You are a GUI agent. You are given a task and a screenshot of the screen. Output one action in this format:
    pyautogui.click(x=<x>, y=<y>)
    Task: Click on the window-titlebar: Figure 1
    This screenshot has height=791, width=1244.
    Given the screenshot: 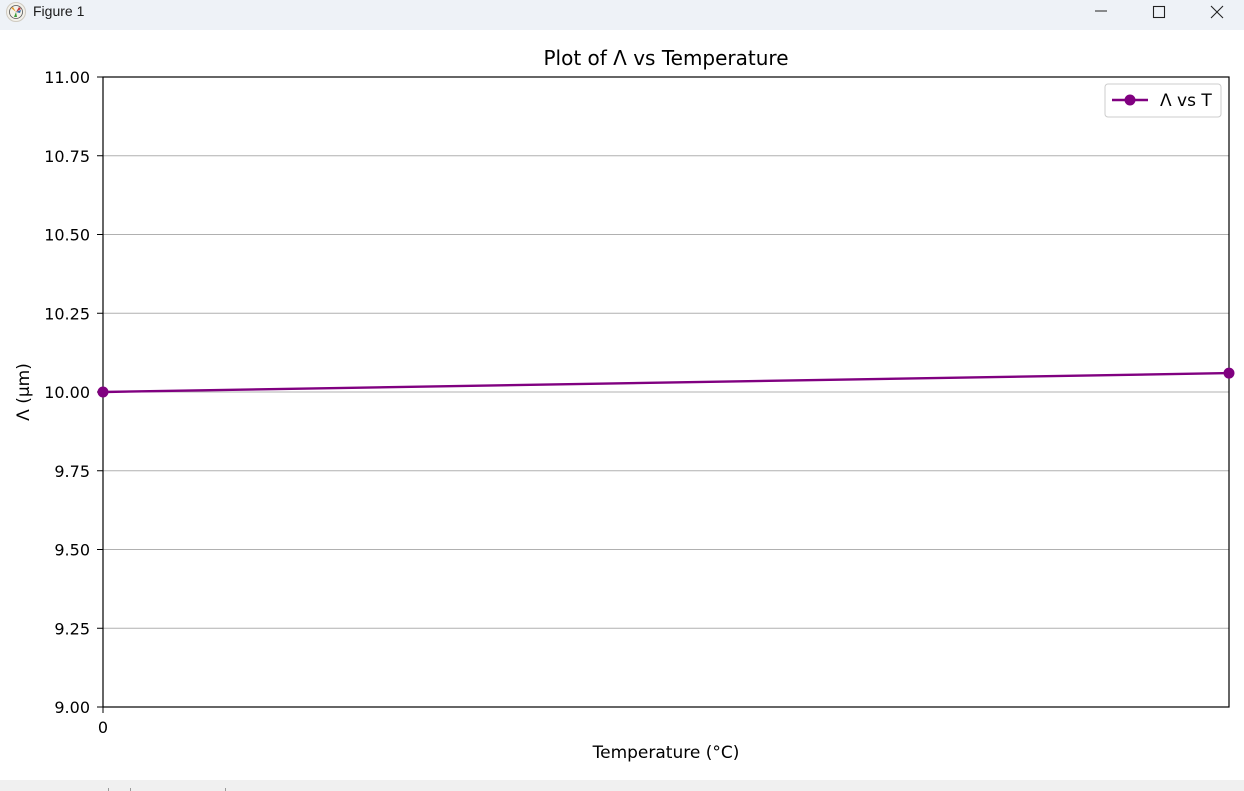 What is the action you would take?
    pyautogui.click(x=622, y=15)
    